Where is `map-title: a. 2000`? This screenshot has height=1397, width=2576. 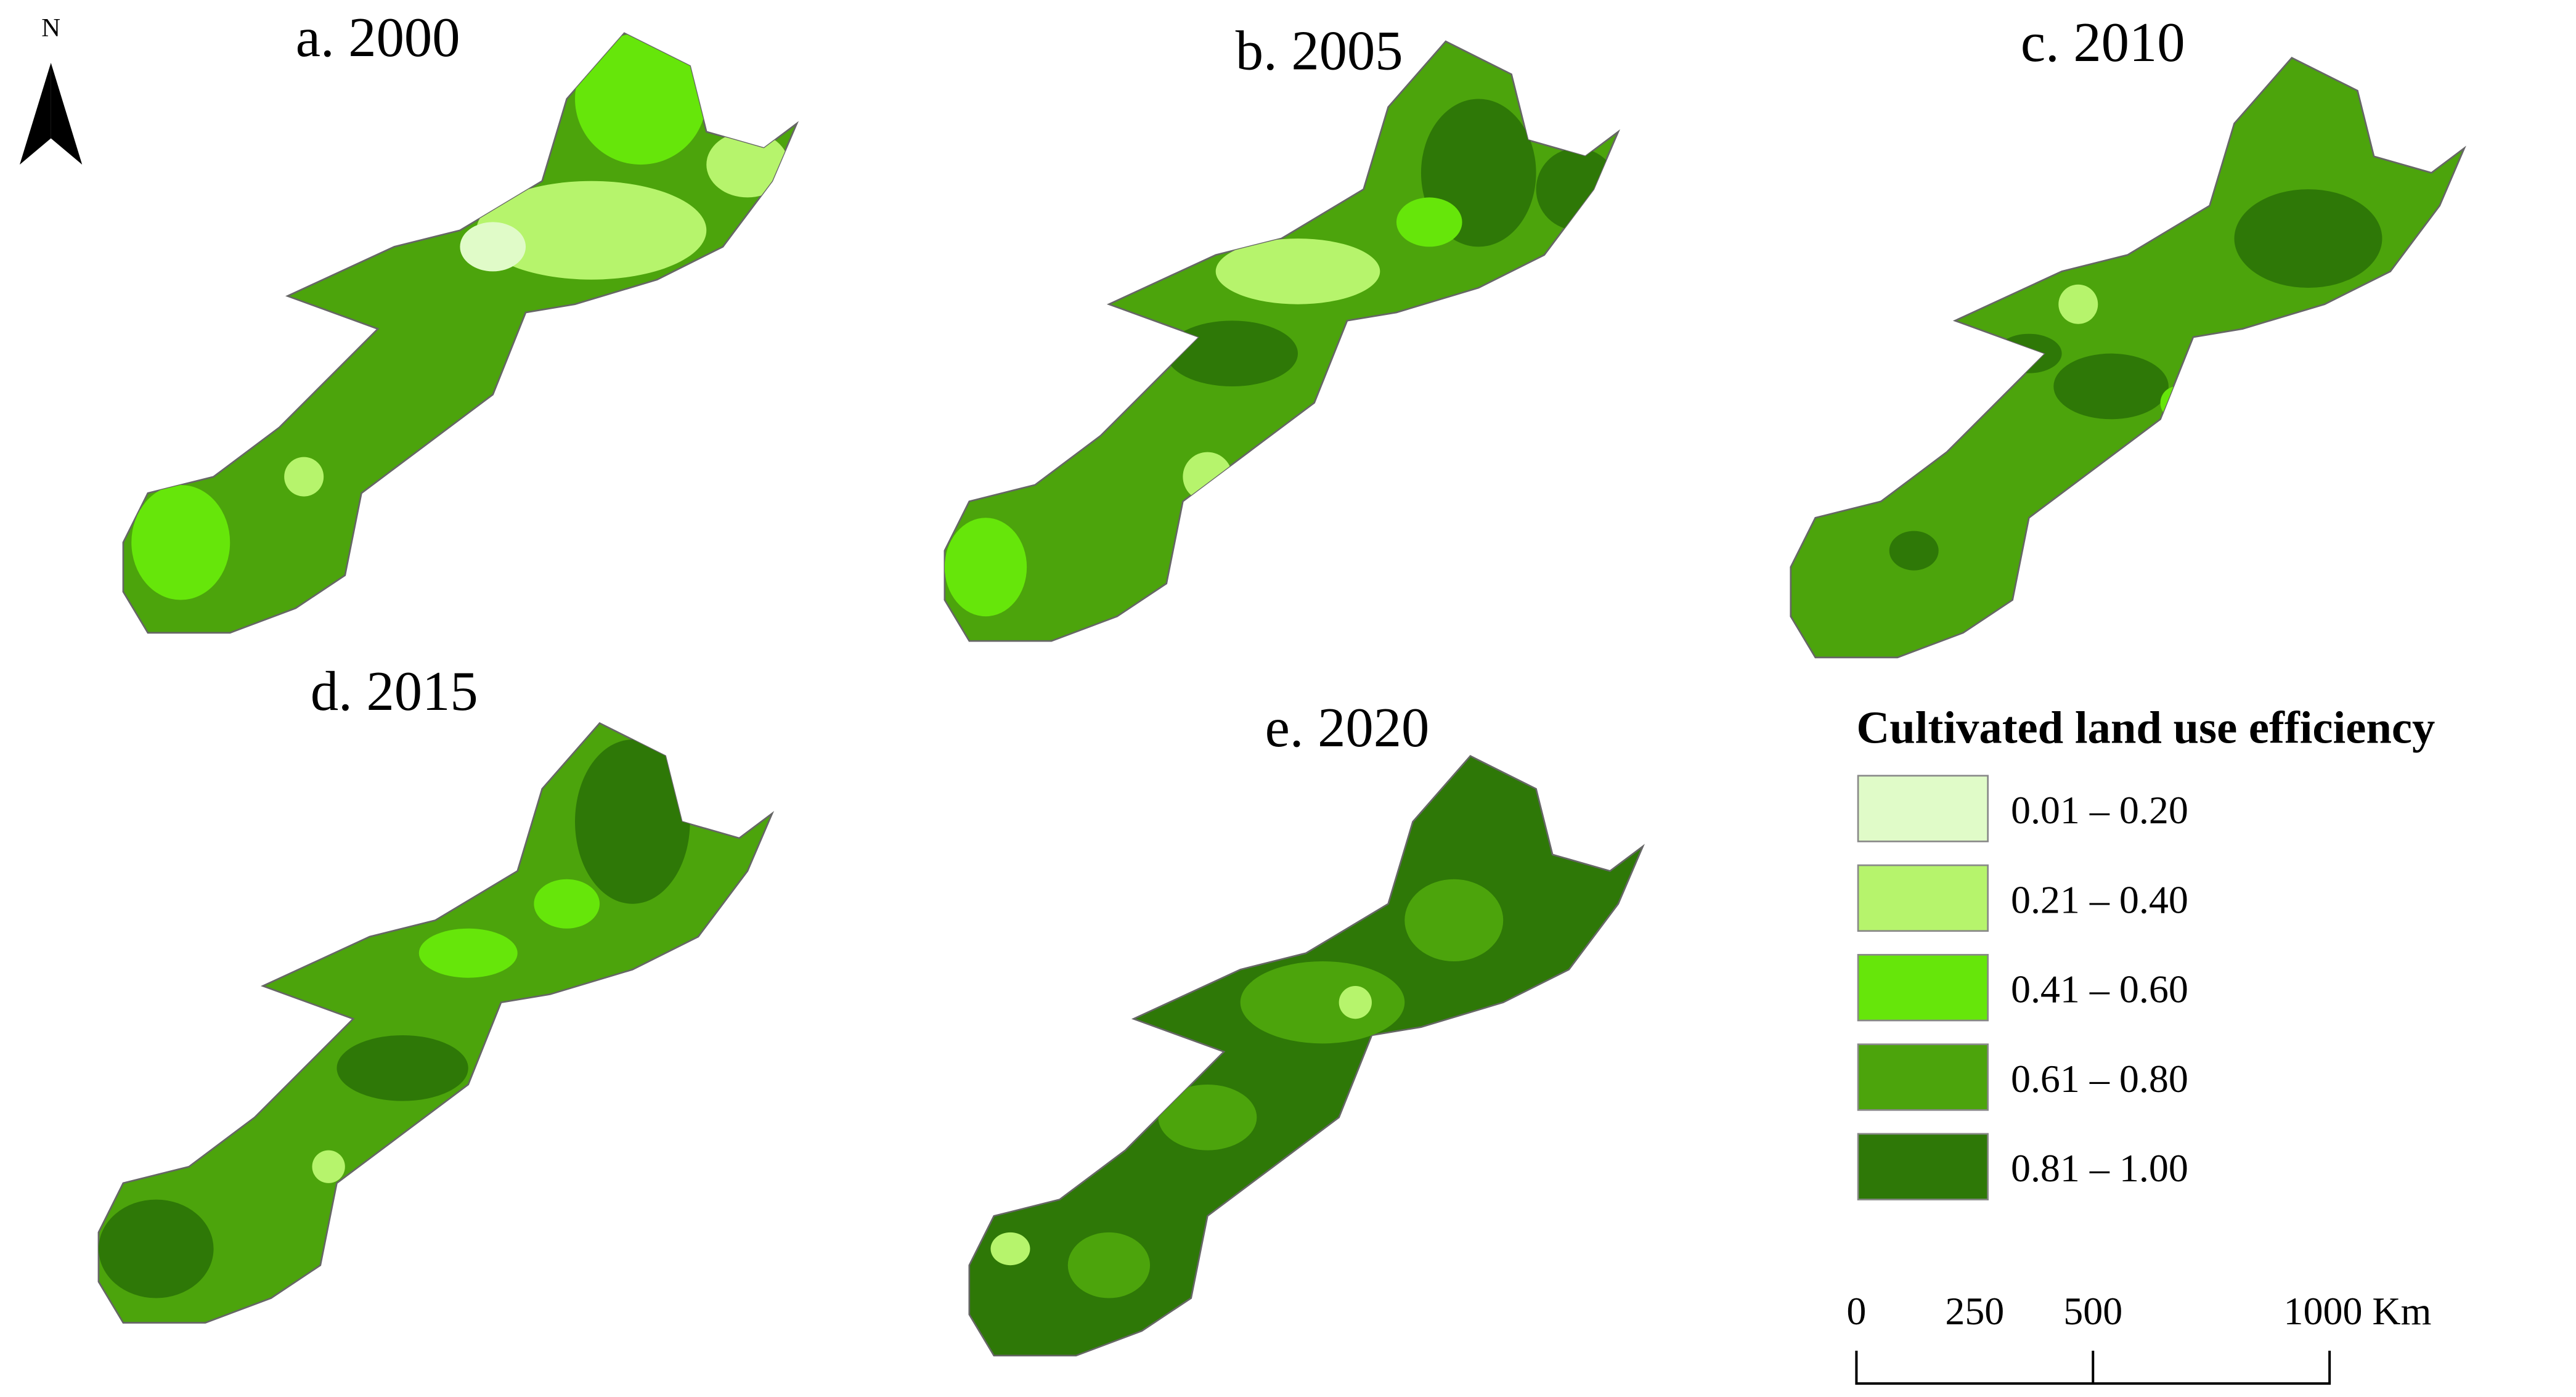 map-title: a. 2000 is located at coordinates (378, 37).